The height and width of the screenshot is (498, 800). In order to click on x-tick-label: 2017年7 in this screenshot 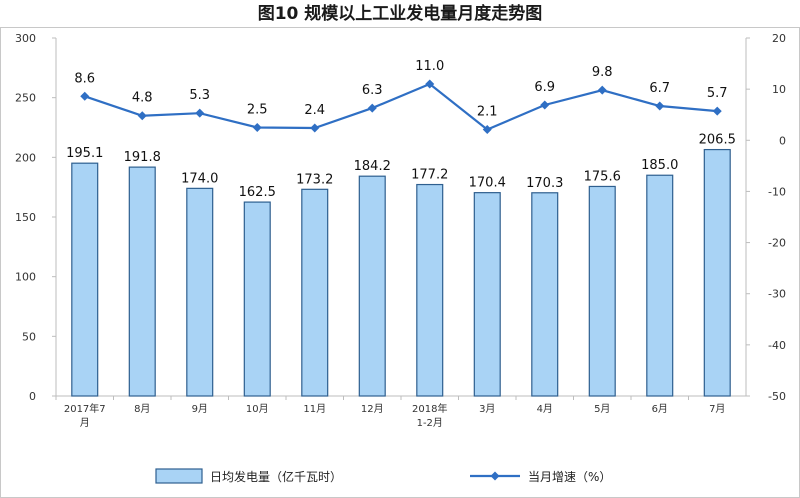, I will do `click(85, 408)`.